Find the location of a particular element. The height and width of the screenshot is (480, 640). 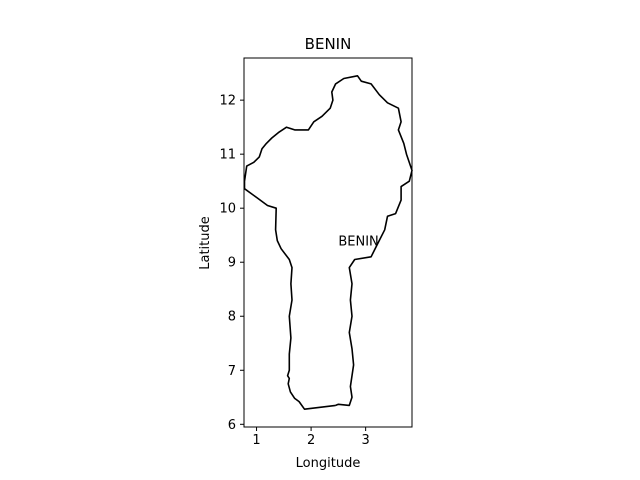

y-tick-label: 8 is located at coordinates (232, 317).